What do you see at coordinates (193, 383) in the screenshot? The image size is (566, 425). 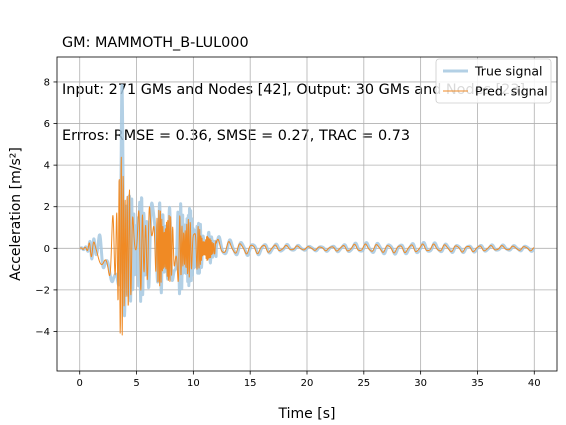 I see `x-tick-label: 10` at bounding box center [193, 383].